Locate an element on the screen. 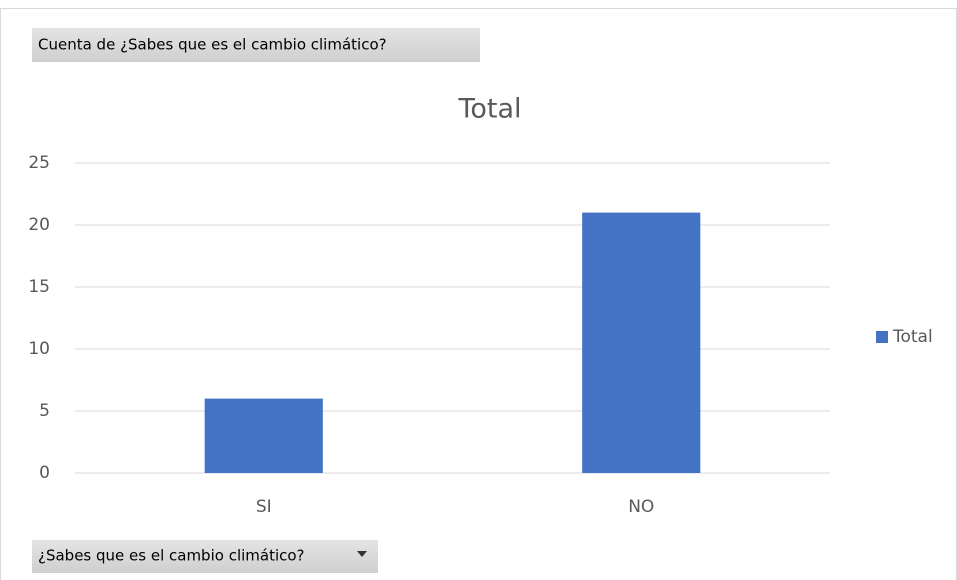  dropdown-arrow is located at coordinates (362, 554).